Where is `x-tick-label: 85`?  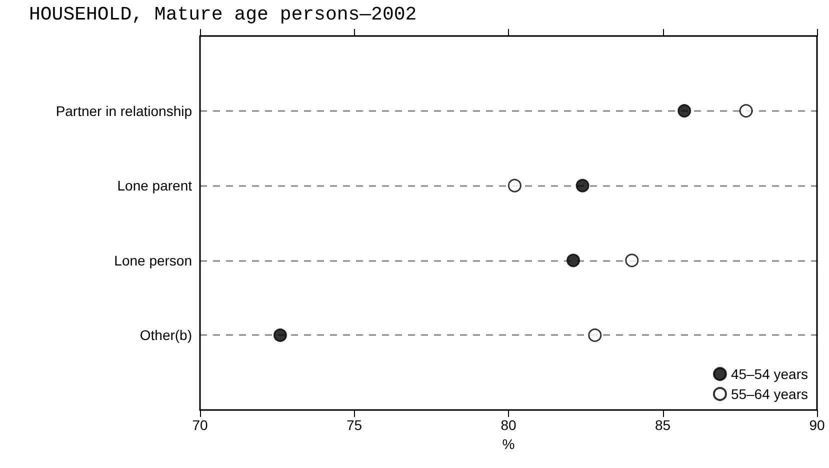
x-tick-label: 85 is located at coordinates (662, 425).